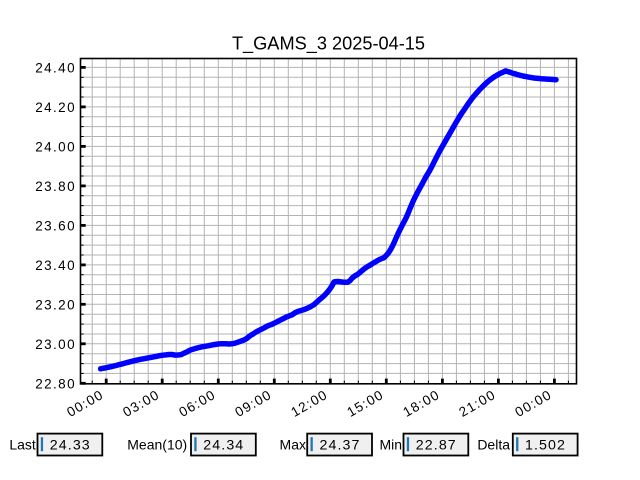 The height and width of the screenshot is (480, 640). I want to click on svg-text: 23.80, so click(55, 186).